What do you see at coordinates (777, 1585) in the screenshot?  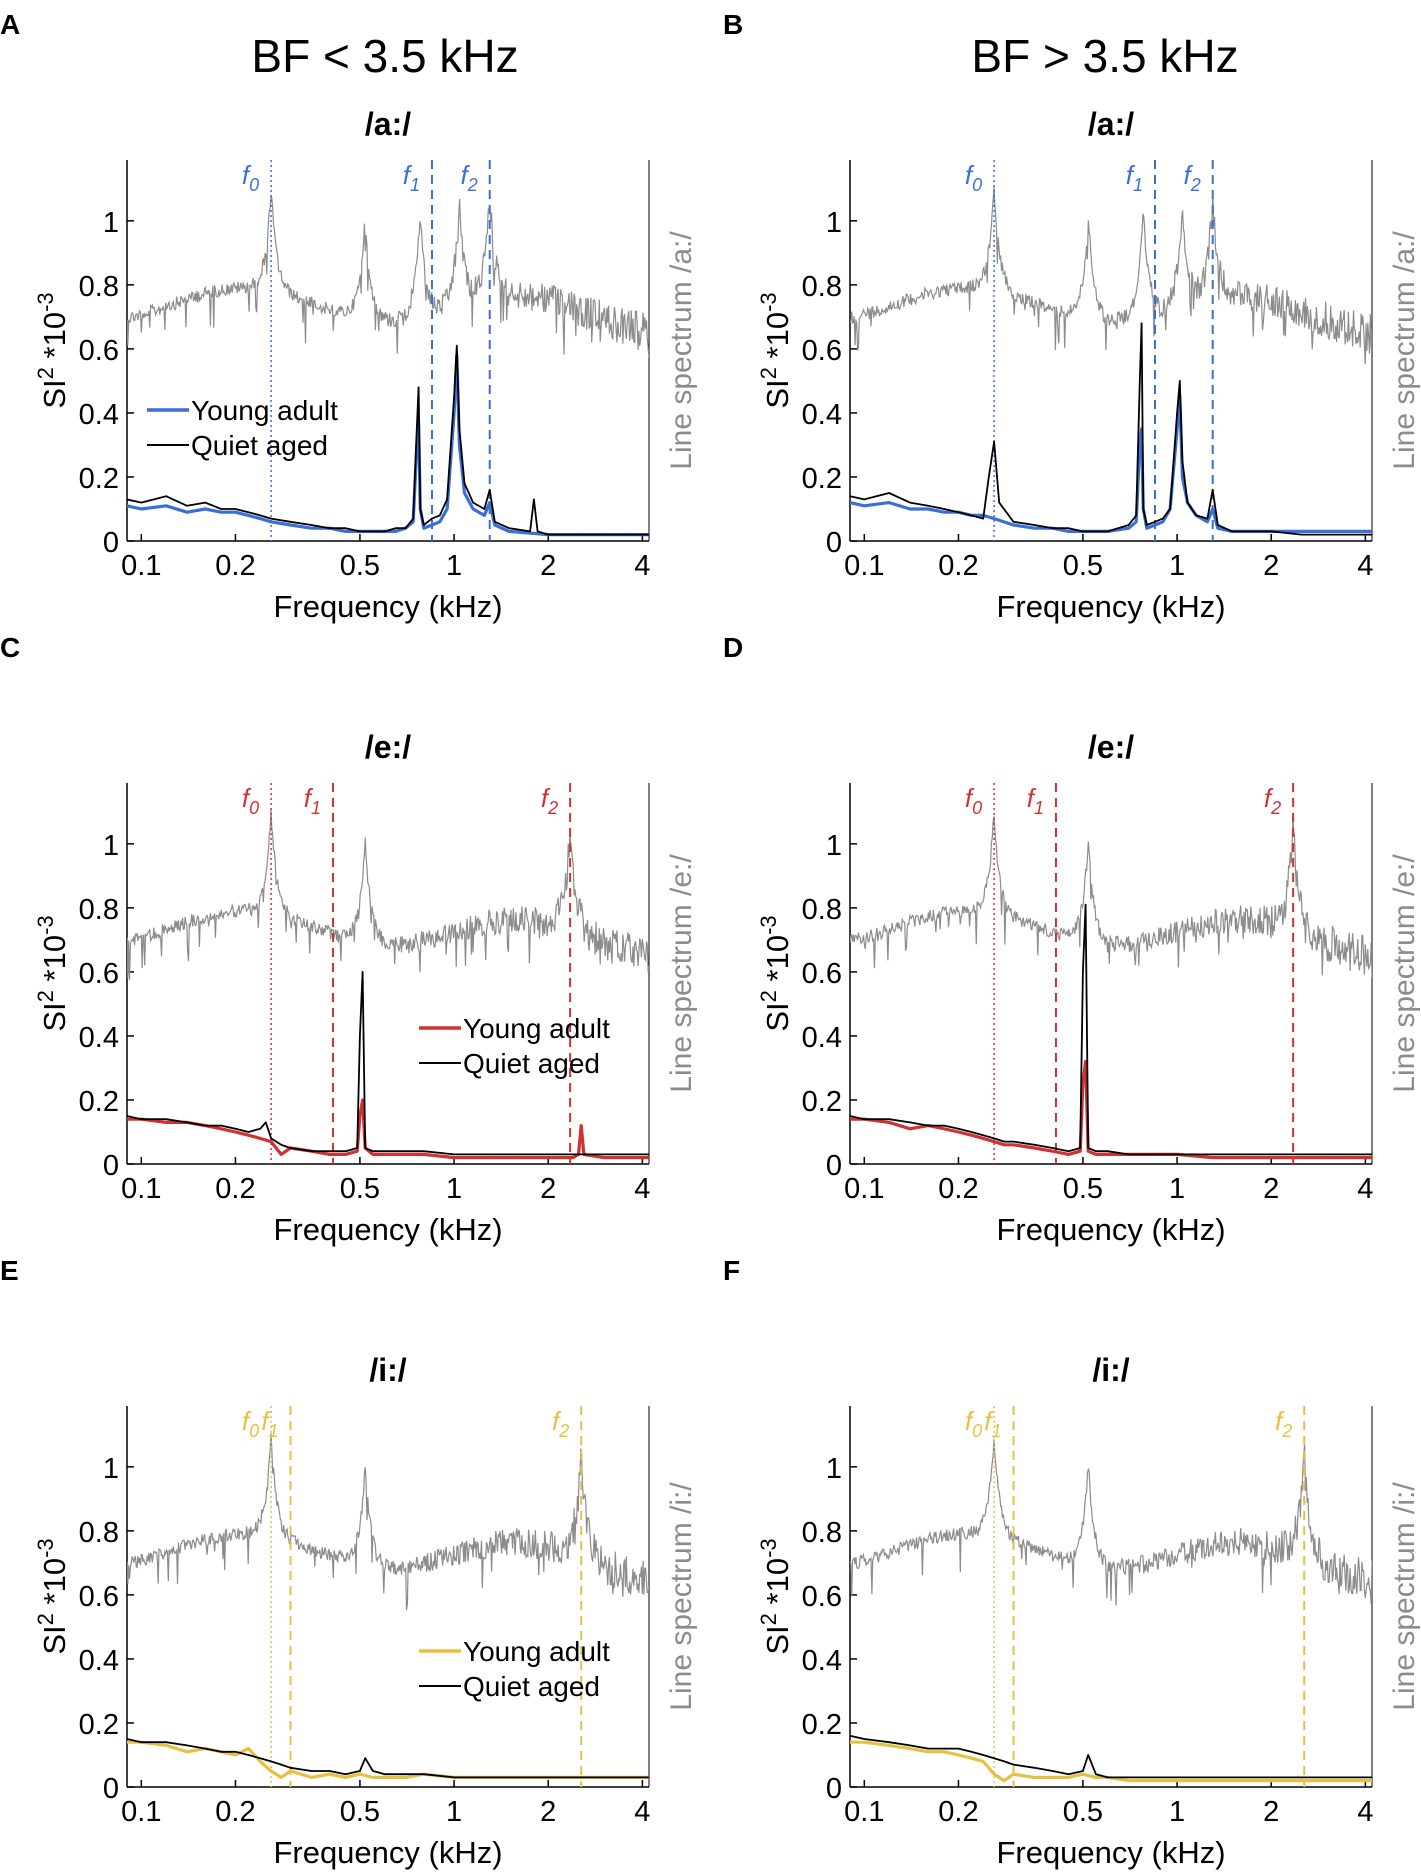 I see `y-axis-label-part: *10` at bounding box center [777, 1585].